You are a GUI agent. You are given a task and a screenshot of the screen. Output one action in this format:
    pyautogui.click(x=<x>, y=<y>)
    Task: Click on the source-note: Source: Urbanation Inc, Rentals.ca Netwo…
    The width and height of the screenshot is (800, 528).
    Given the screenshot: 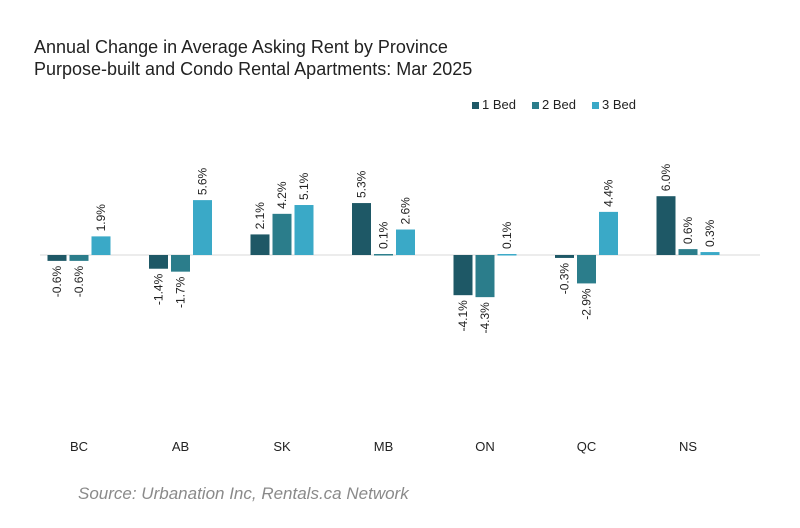 What is the action you would take?
    pyautogui.click(x=243, y=493)
    